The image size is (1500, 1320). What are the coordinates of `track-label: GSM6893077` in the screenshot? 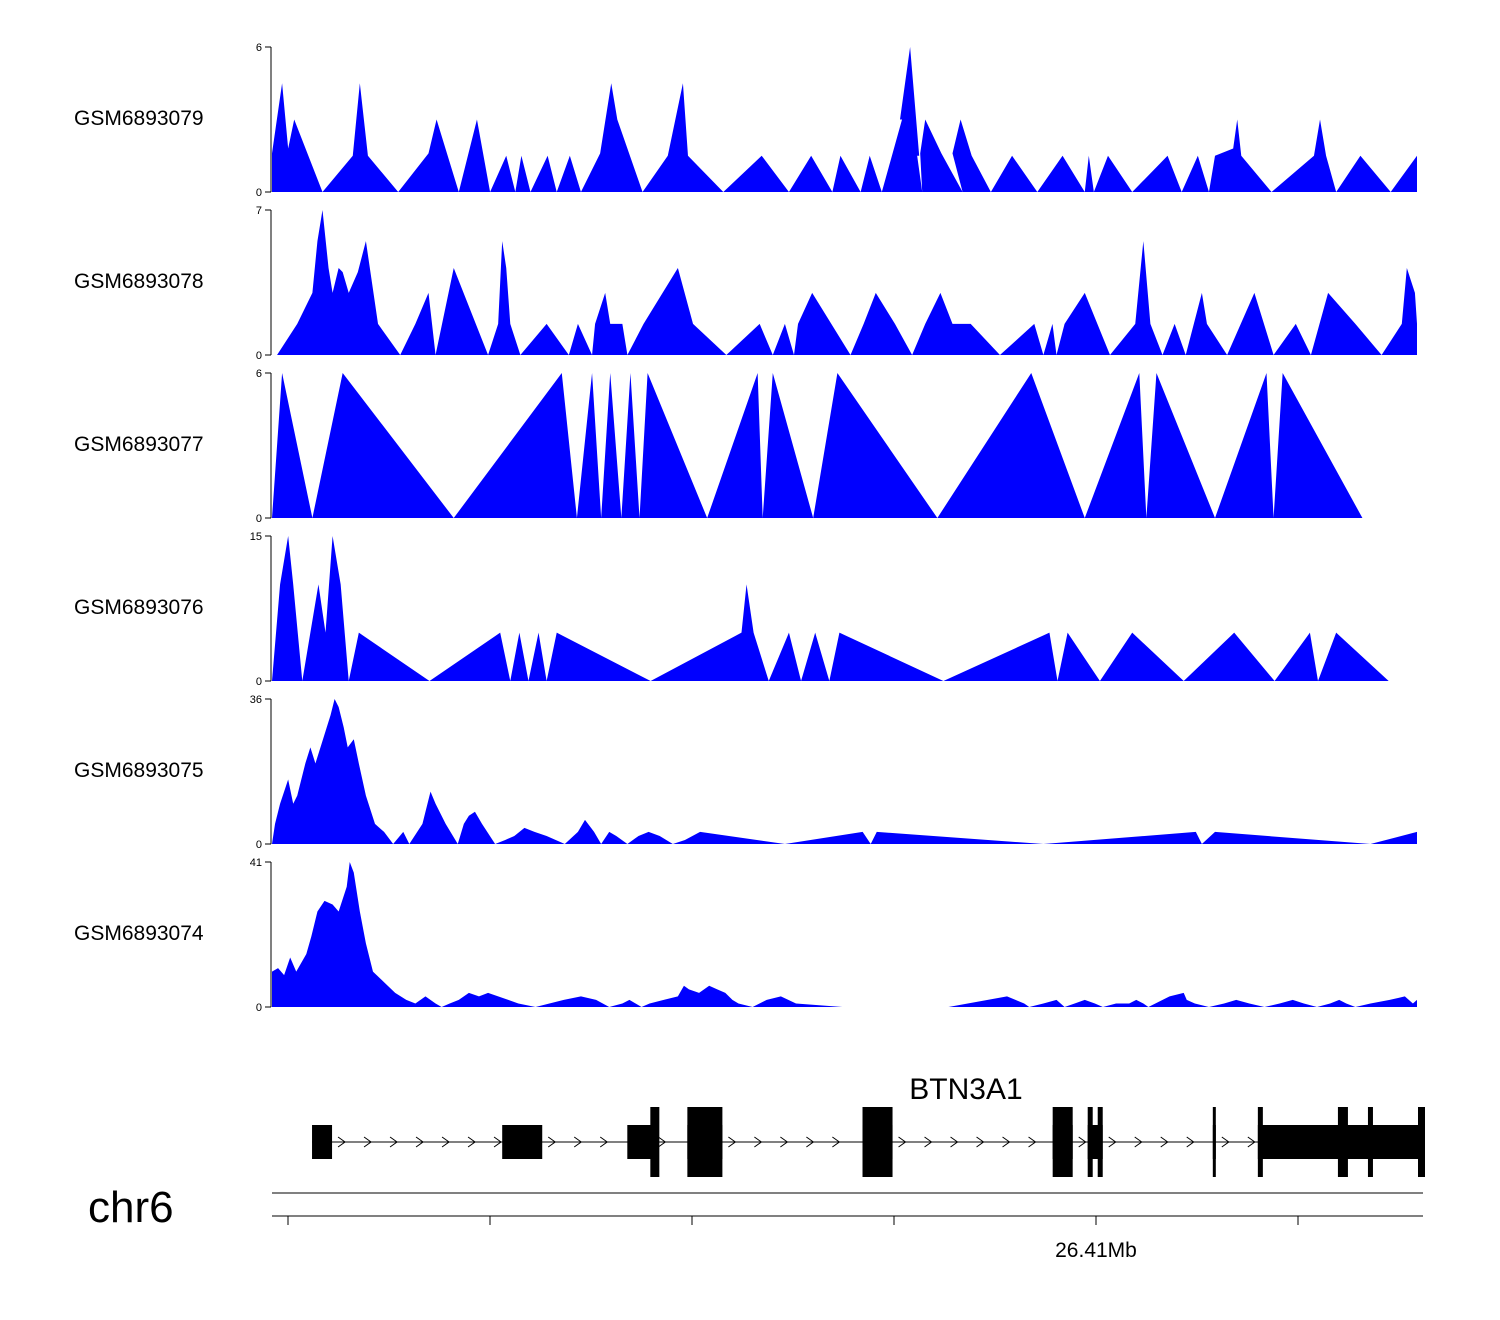 It's located at (139, 444).